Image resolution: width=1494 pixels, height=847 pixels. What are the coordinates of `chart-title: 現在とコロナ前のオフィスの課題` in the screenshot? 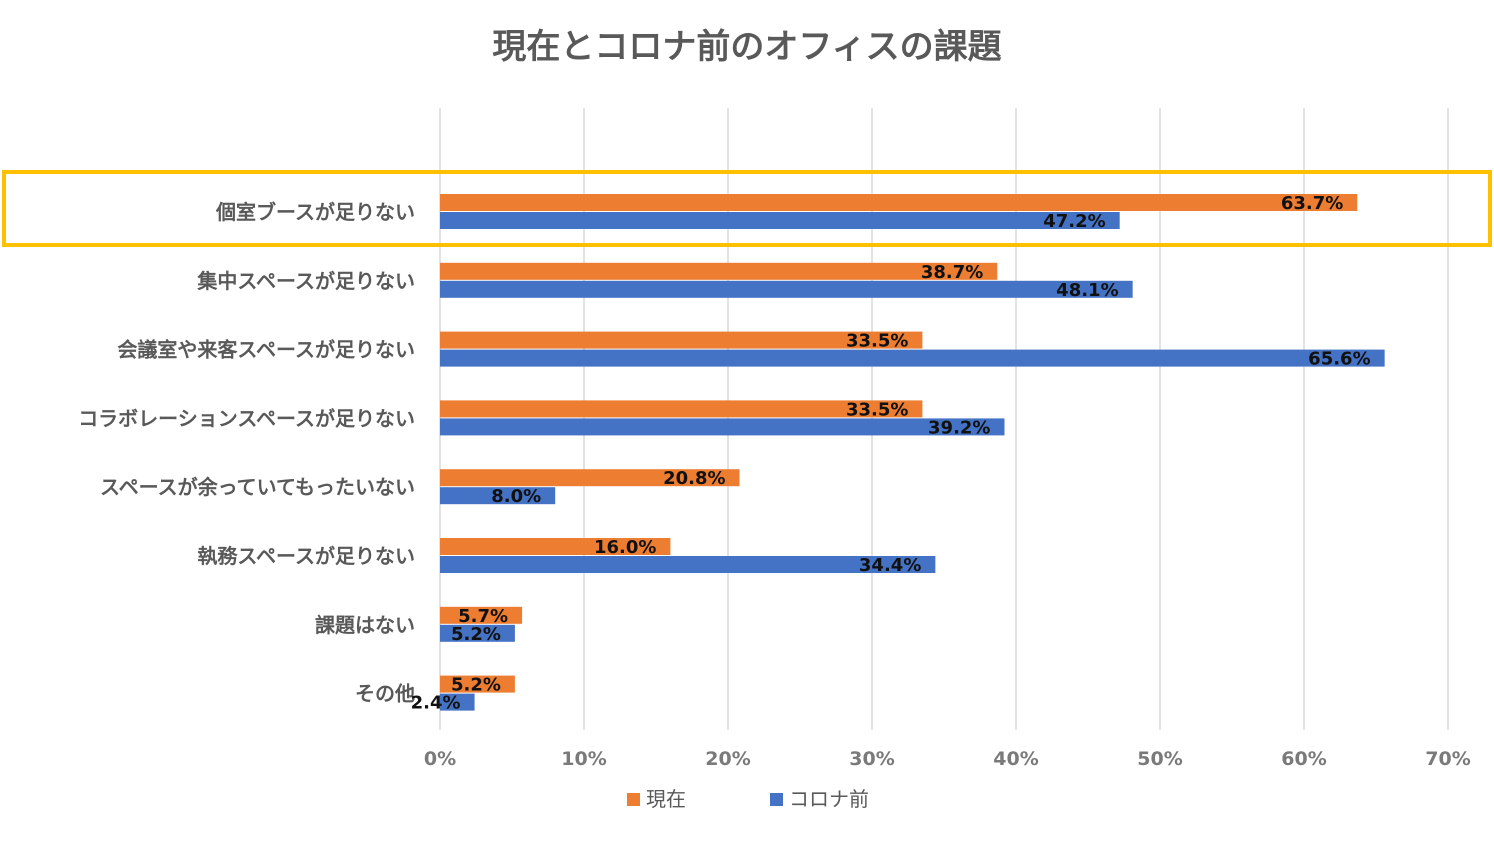 It's located at (746, 47).